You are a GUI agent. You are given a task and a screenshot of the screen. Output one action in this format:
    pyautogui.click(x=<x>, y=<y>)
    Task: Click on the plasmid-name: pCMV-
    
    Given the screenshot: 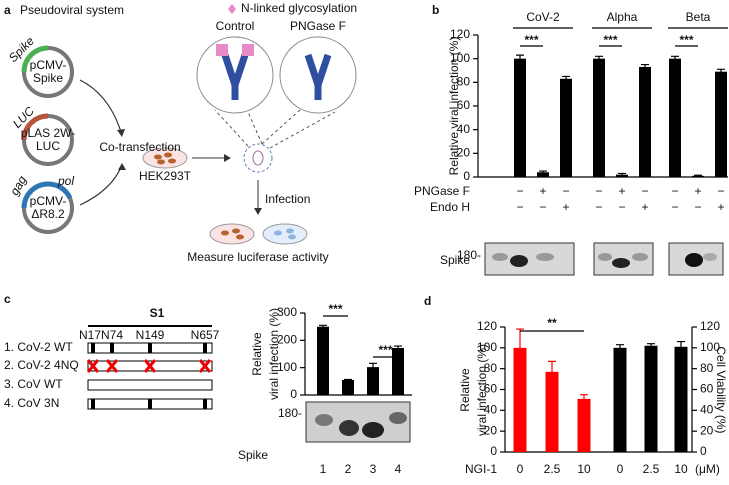 What is the action you would take?
    pyautogui.click(x=48, y=65)
    